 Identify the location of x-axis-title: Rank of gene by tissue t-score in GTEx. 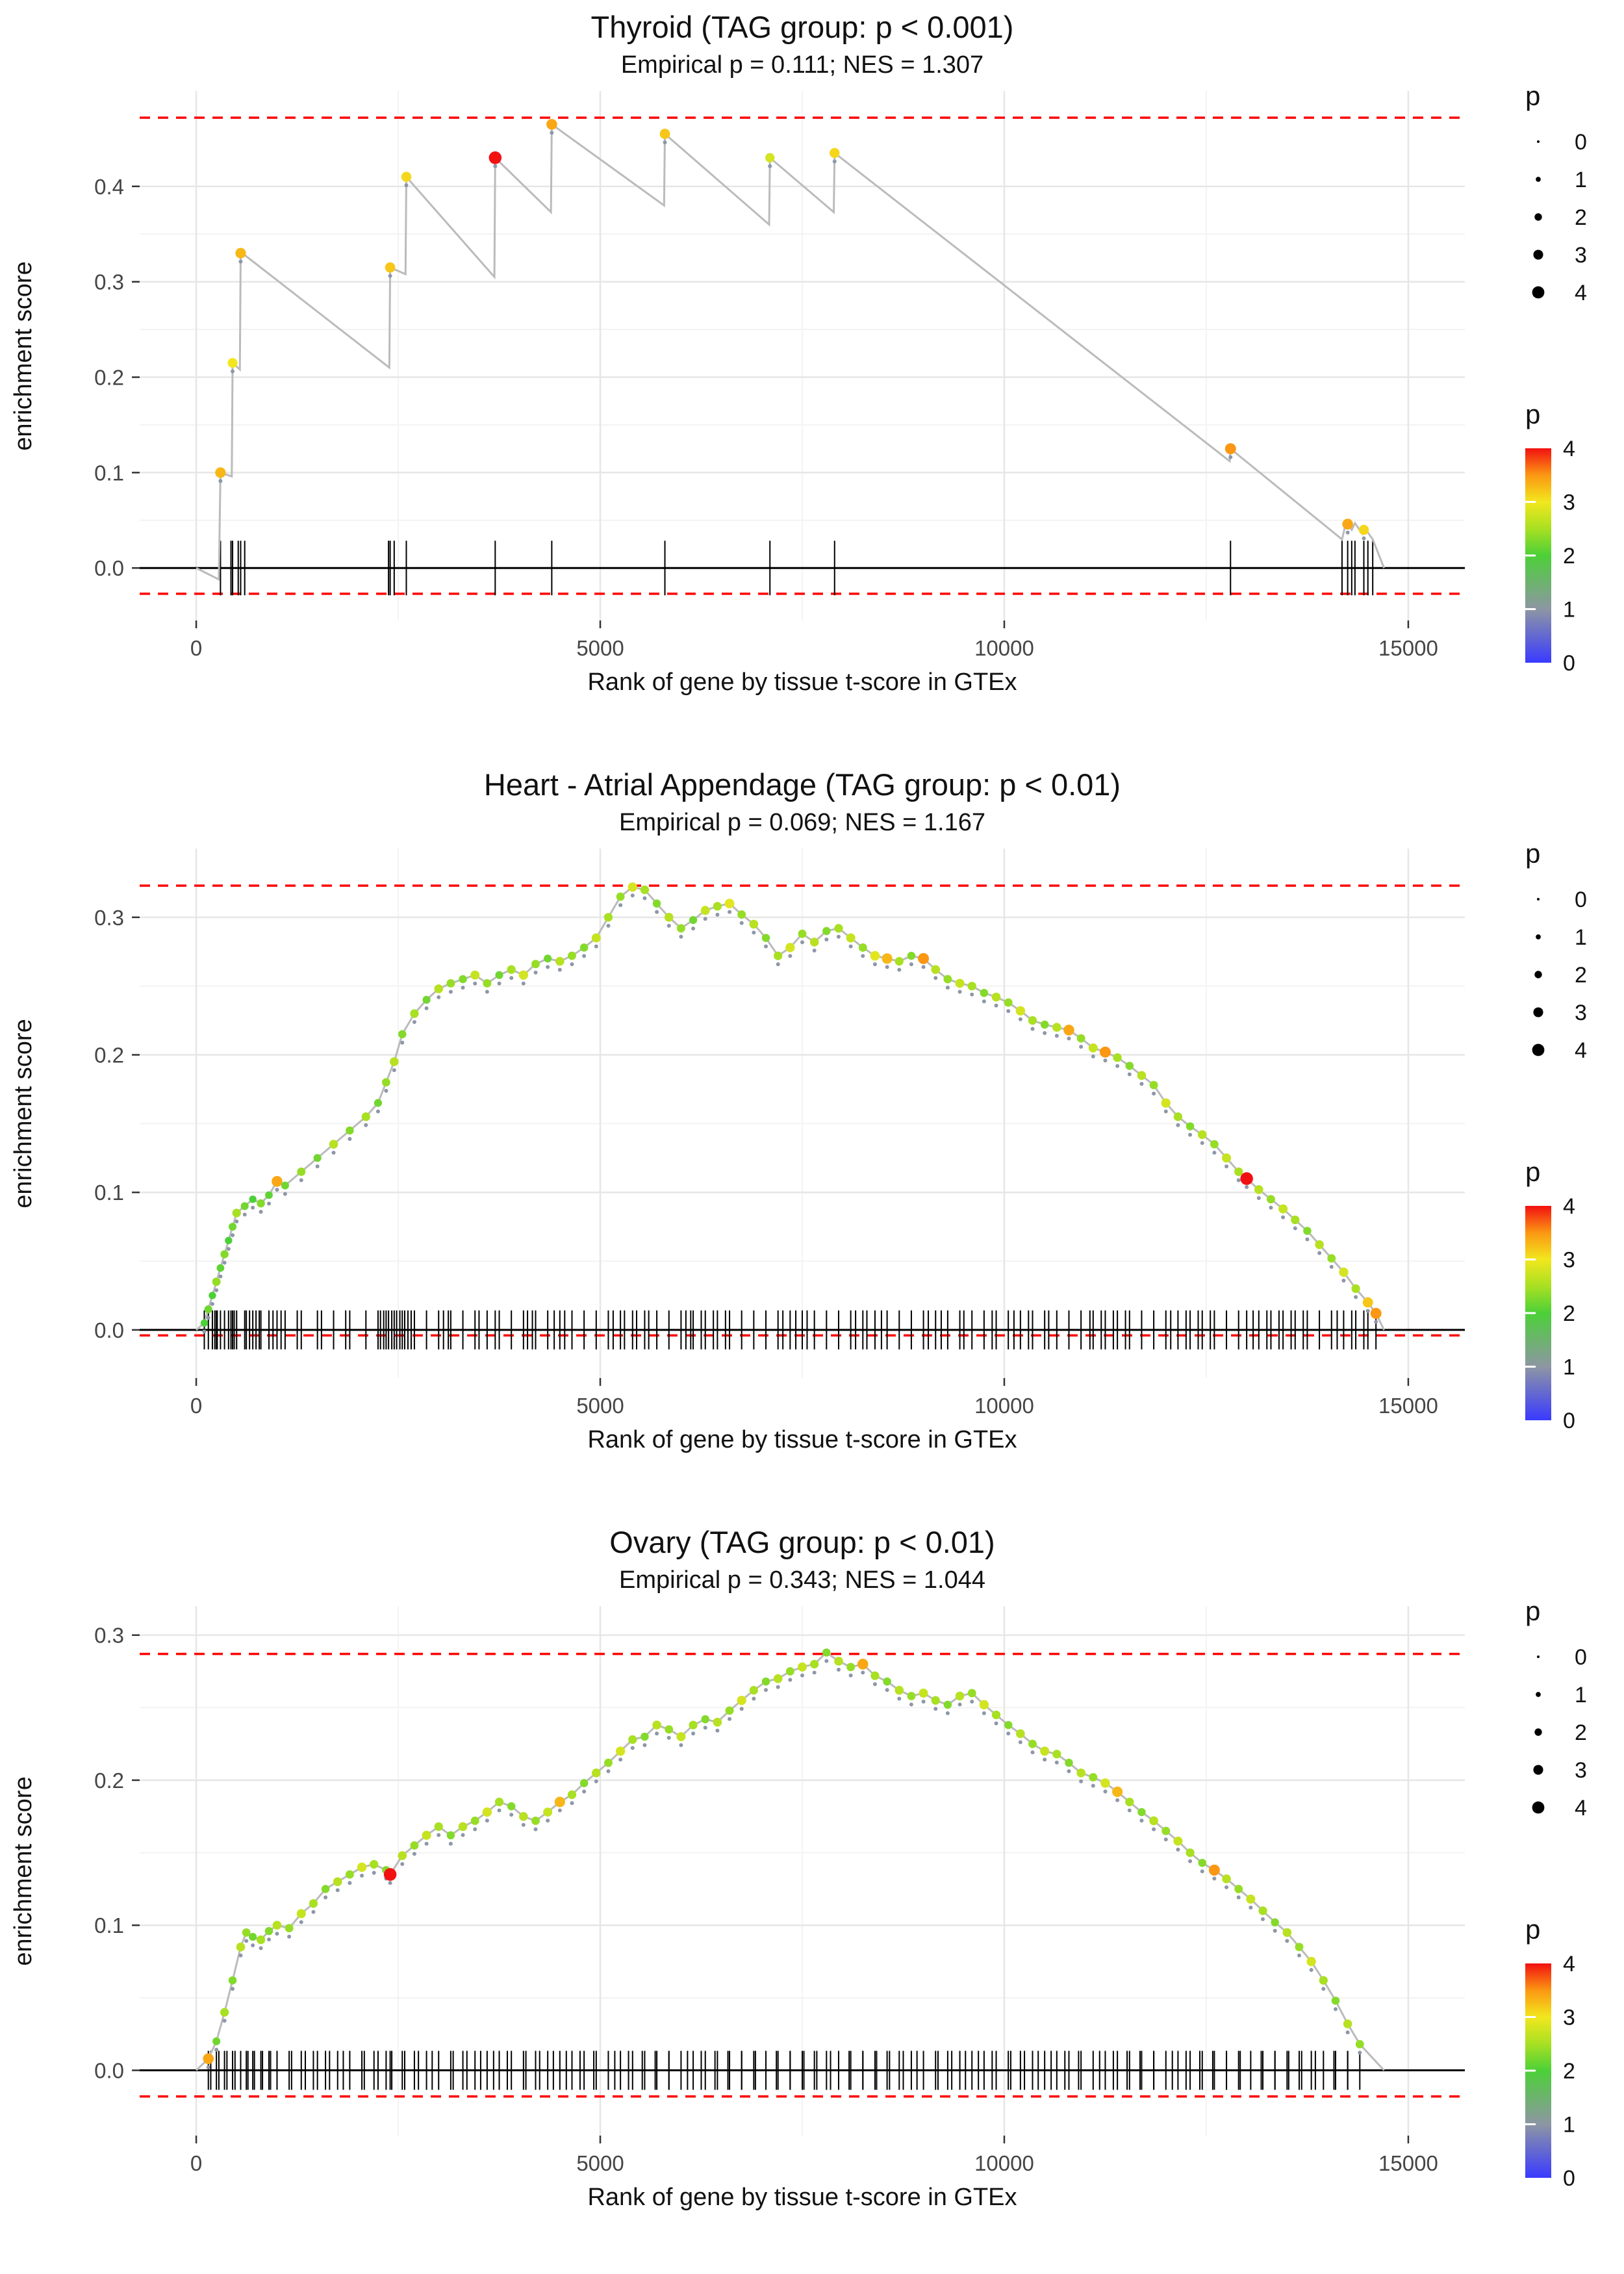
(802, 1439).